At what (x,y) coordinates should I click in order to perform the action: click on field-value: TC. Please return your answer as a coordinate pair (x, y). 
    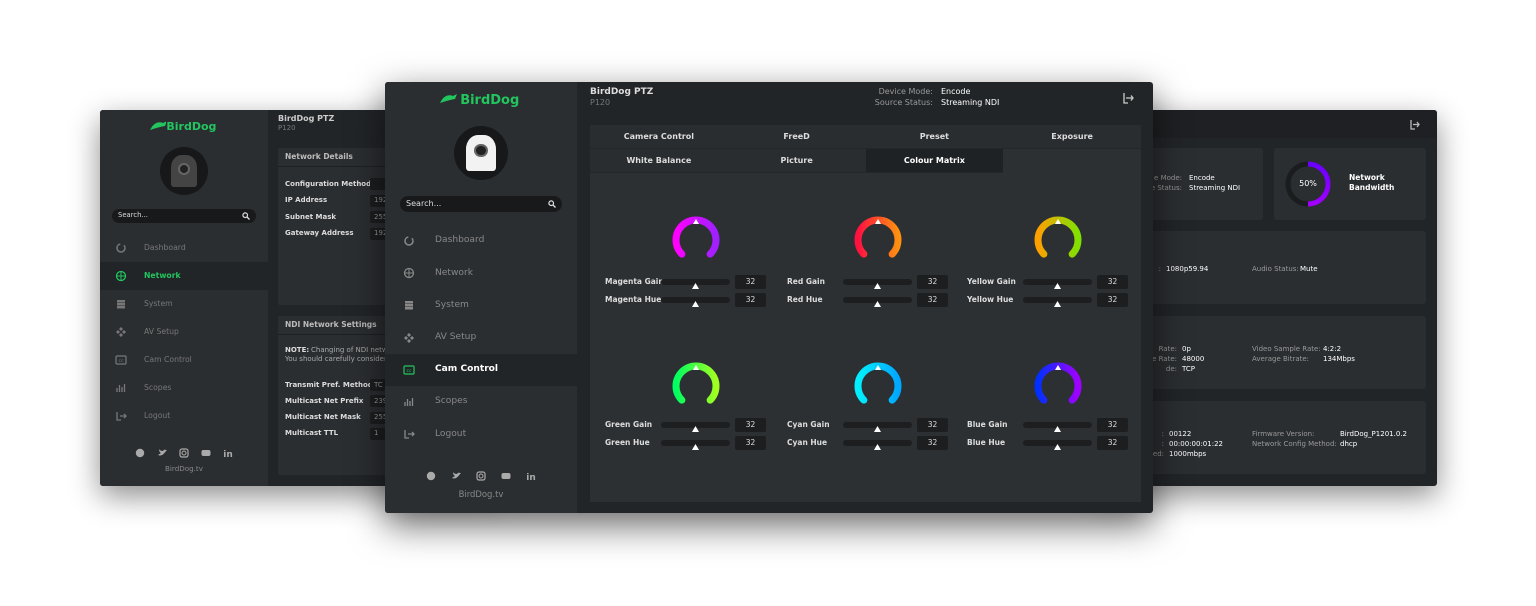
    Looking at the image, I should click on (378, 384).